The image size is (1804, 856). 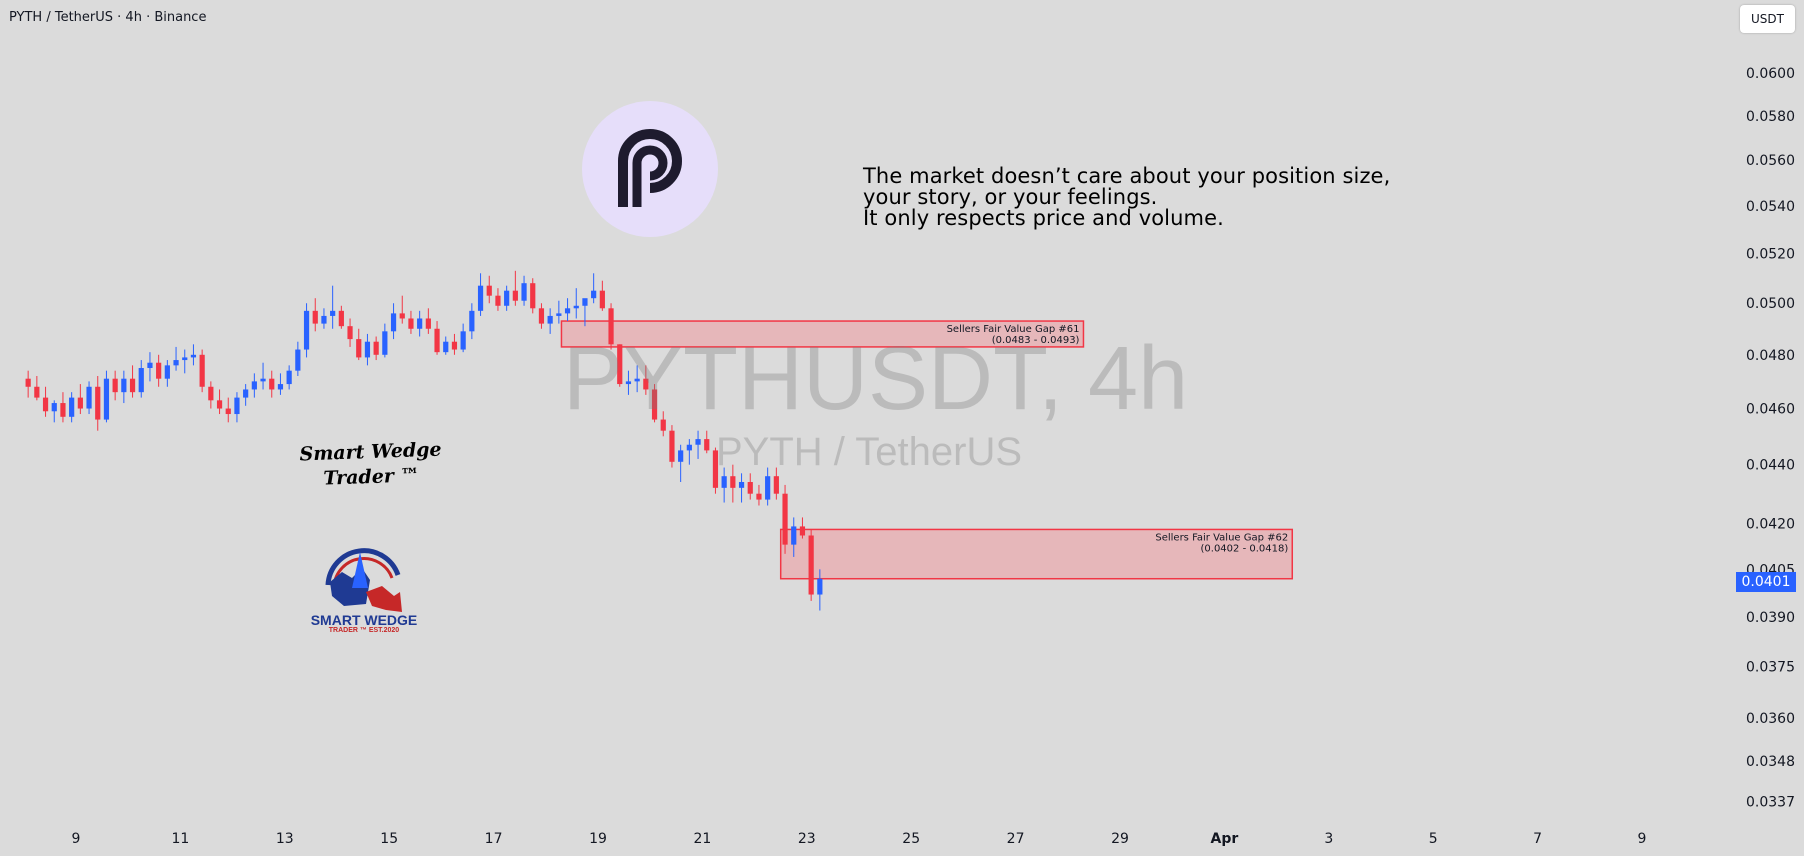 What do you see at coordinates (1642, 839) in the screenshot?
I see `time-tick-label: 9` at bounding box center [1642, 839].